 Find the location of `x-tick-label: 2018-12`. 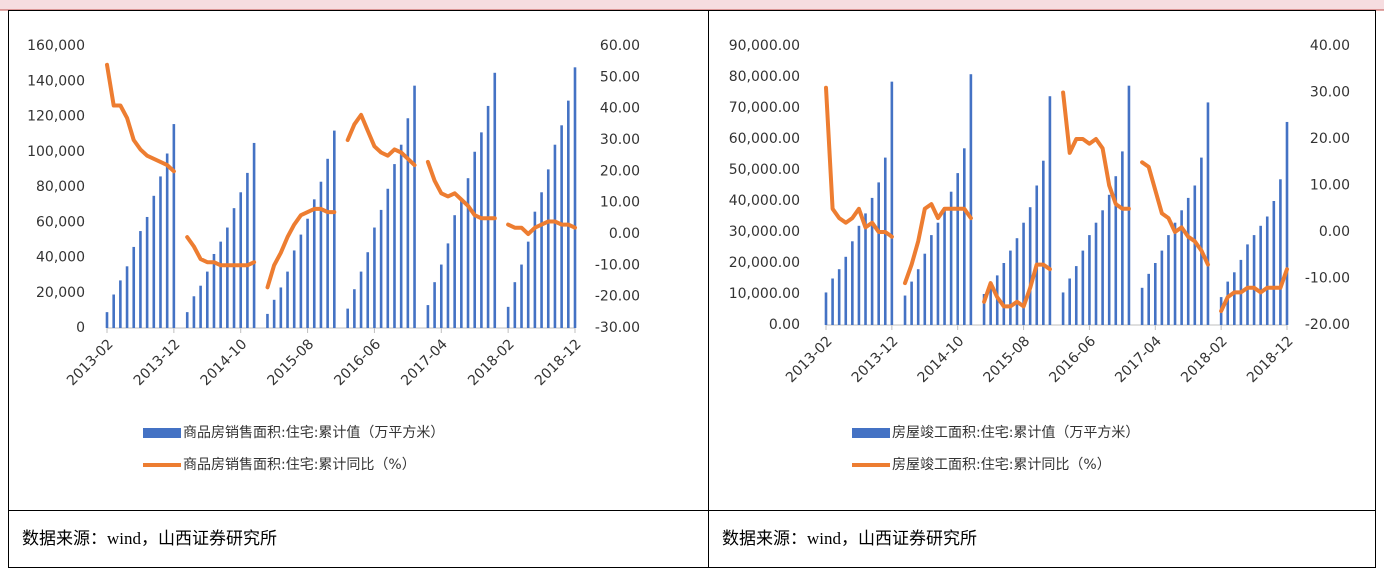

x-tick-label: 2018-12 is located at coordinates (1270, 359).